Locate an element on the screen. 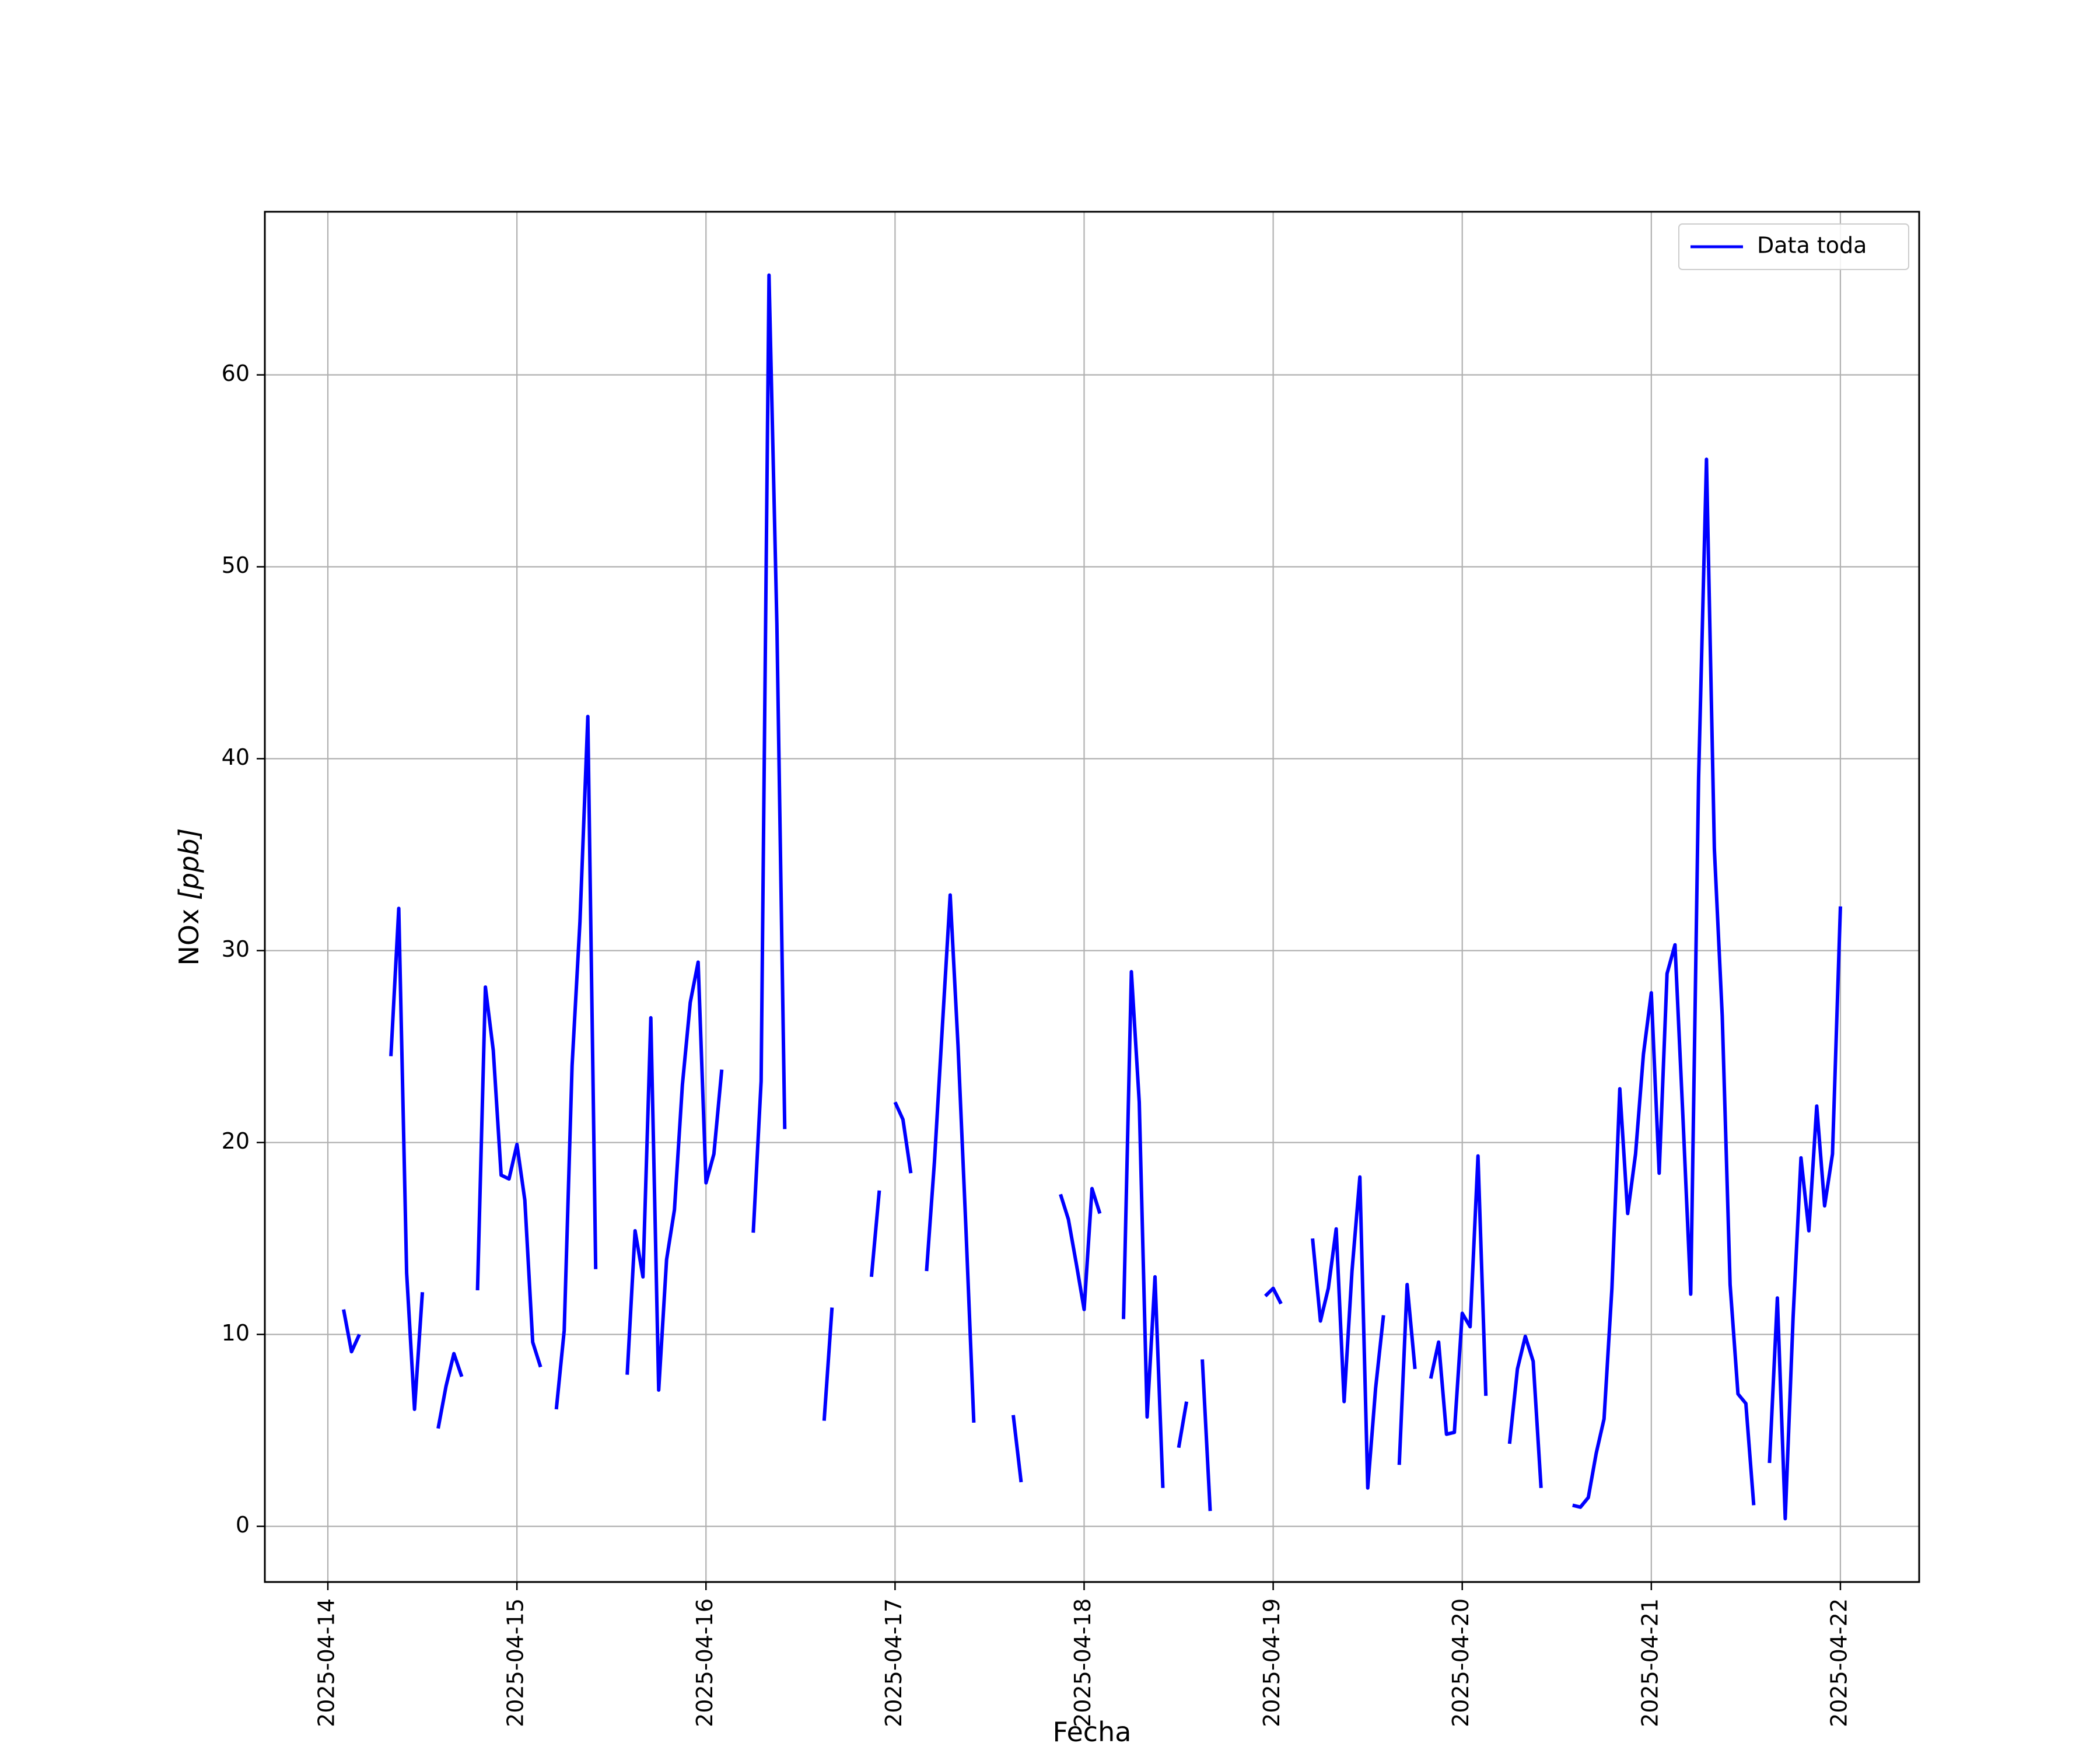 The width and height of the screenshot is (2100, 1750). x-tick-label: 2025-04-17 is located at coordinates (894, 1662).